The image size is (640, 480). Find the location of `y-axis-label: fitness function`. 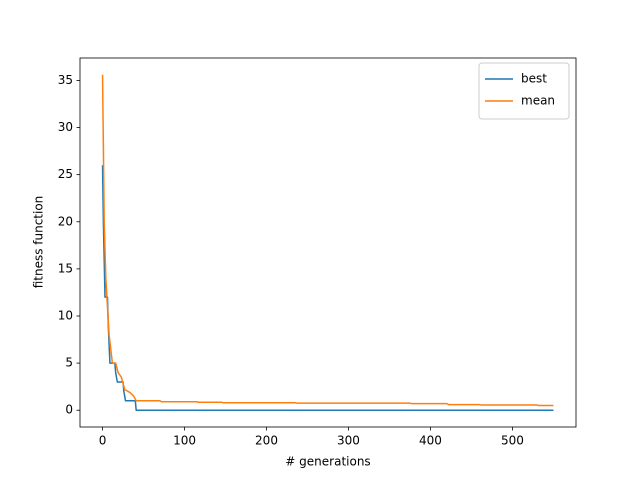

y-axis-label: fitness function is located at coordinates (39, 242).